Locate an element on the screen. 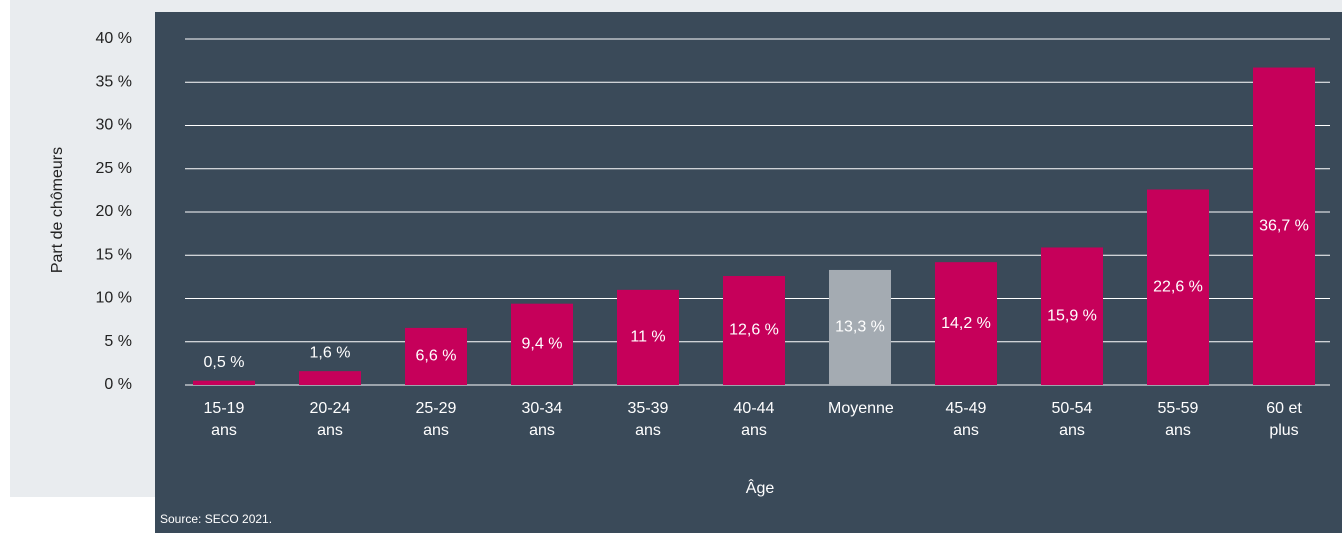 Image resolution: width=1342 pixels, height=533 pixels. x-tick-label: 25-29 ans is located at coordinates (436, 419).